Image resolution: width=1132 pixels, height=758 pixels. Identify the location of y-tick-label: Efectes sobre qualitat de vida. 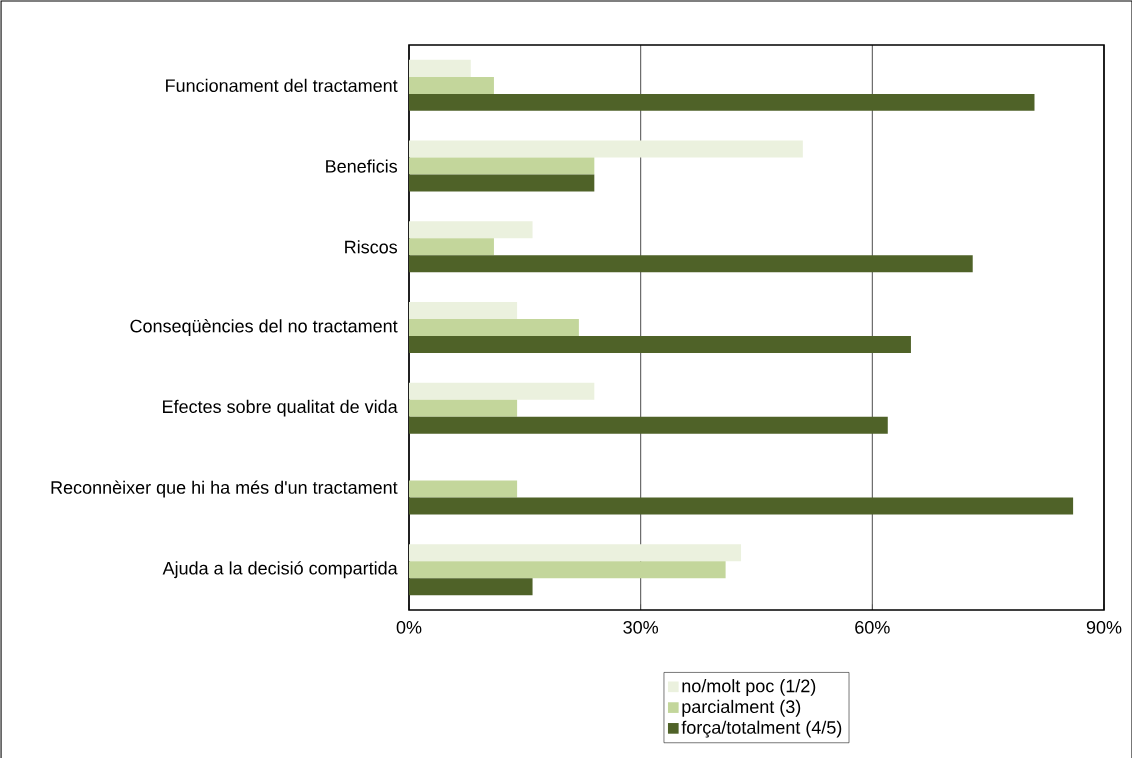
(280, 408).